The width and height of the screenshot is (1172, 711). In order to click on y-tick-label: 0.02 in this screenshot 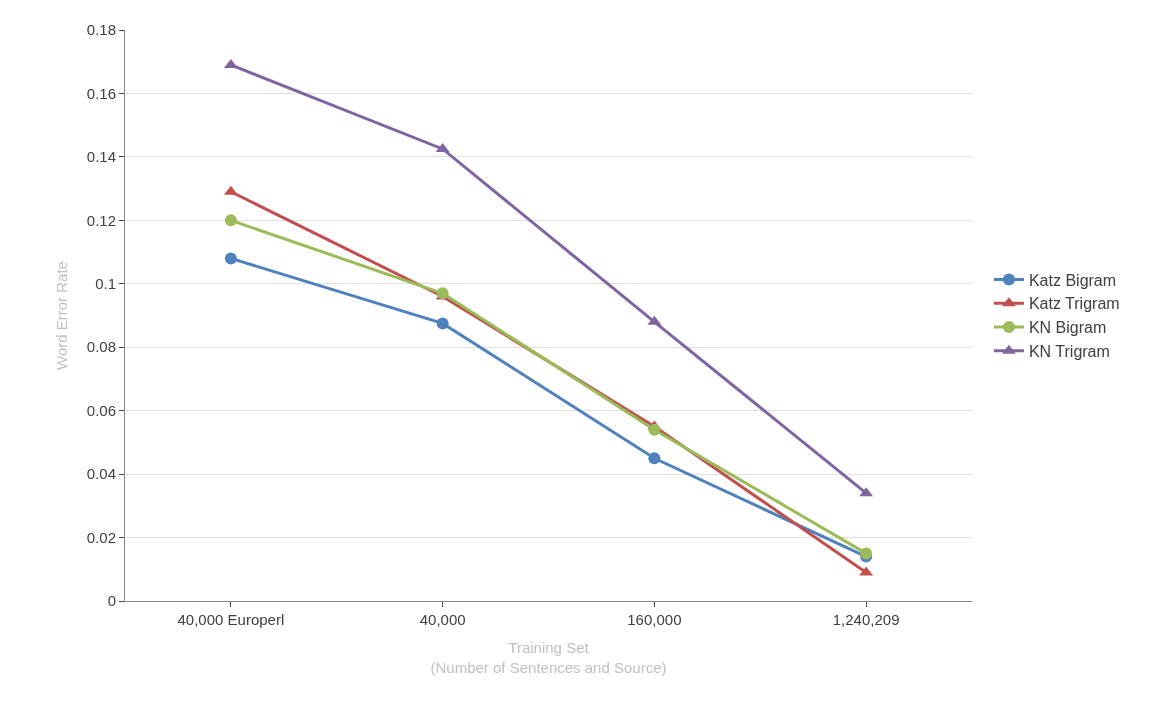, I will do `click(101, 537)`.